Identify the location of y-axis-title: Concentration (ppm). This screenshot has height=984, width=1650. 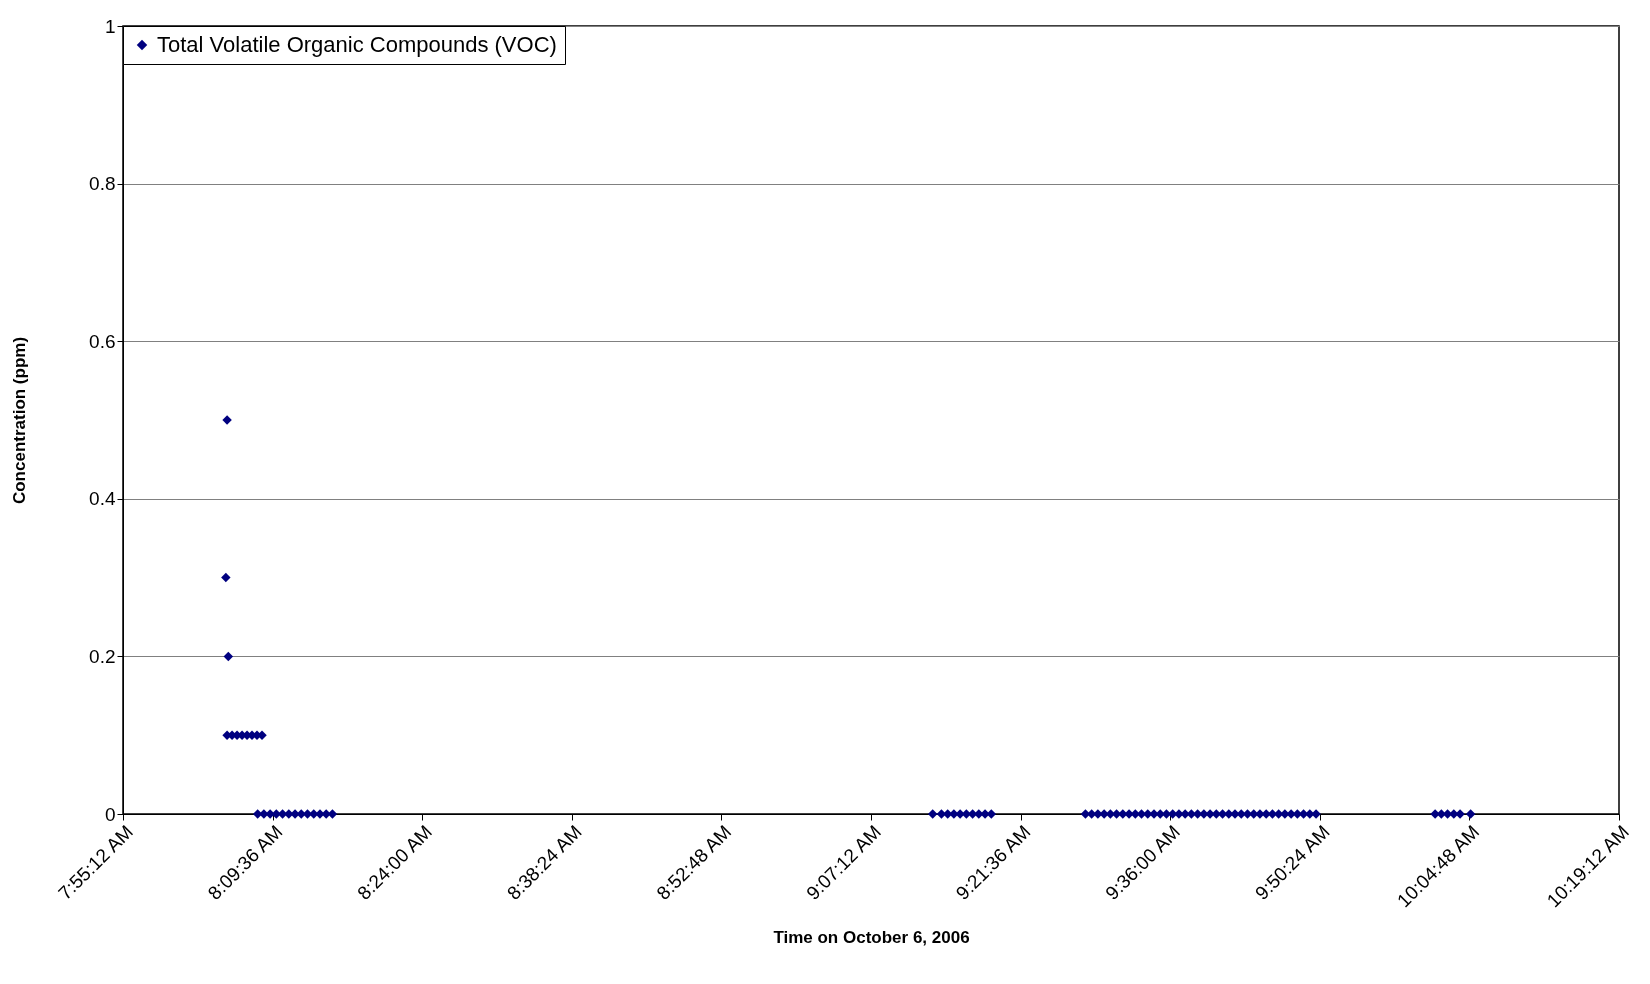
(20, 420).